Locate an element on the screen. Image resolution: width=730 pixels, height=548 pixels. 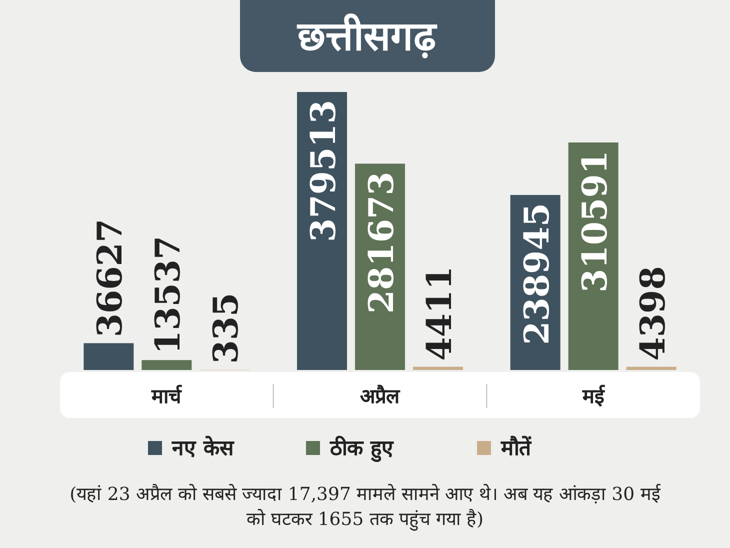
x-tick-label: मार्च is located at coordinates (166, 396).